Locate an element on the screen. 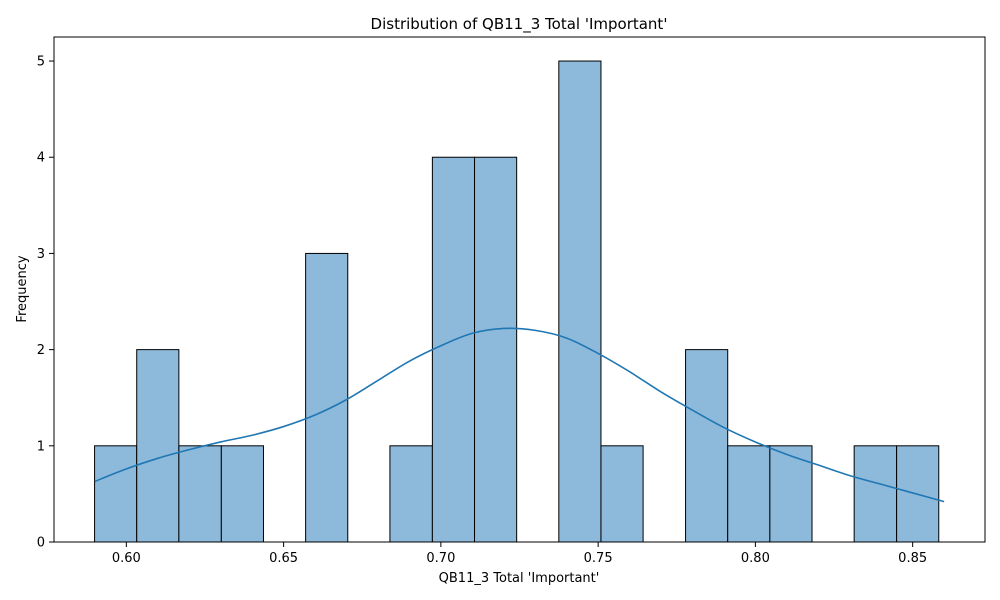  y-tick-label: 5 is located at coordinates (41, 62).